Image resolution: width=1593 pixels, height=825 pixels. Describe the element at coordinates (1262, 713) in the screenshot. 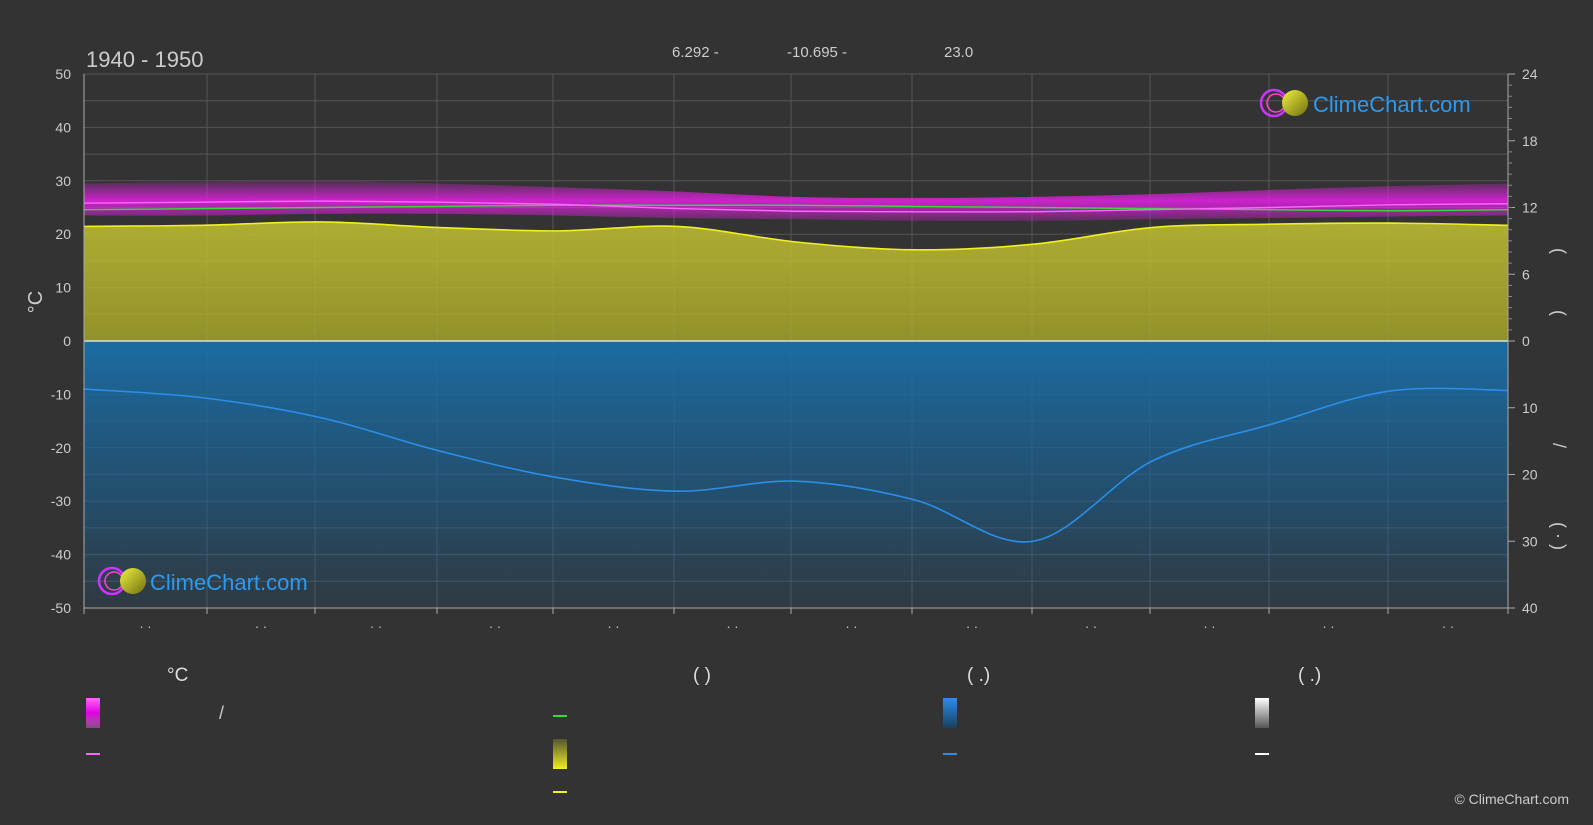

I see `legend-snow-swatch` at that location.